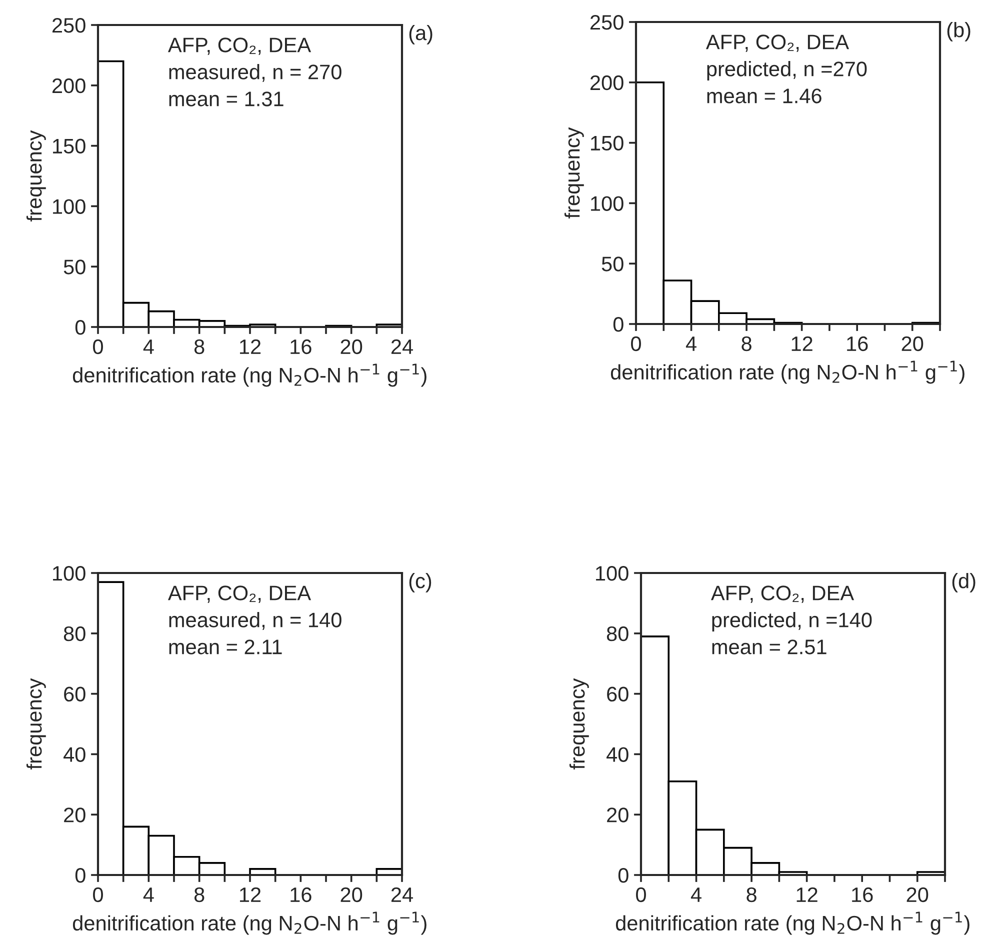 Image resolution: width=987 pixels, height=942 pixels. Describe the element at coordinates (255, 72) in the screenshot. I see `annotation: AFP, CO₂, DEA measured, n = 270 mean = 1.31` at that location.